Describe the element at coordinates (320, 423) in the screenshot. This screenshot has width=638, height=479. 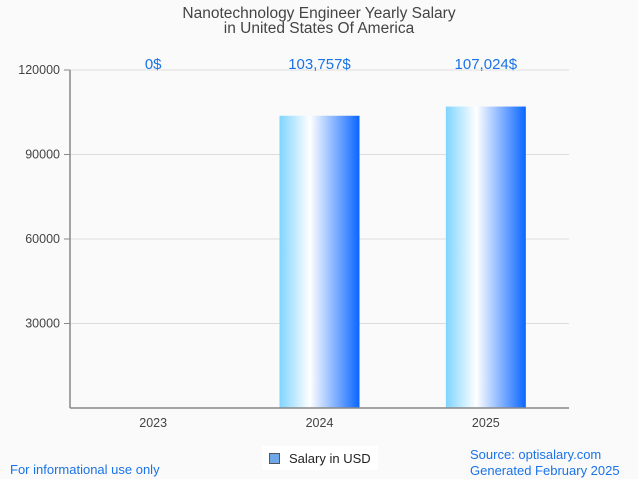
I see `x-tick-label: 2024` at that location.